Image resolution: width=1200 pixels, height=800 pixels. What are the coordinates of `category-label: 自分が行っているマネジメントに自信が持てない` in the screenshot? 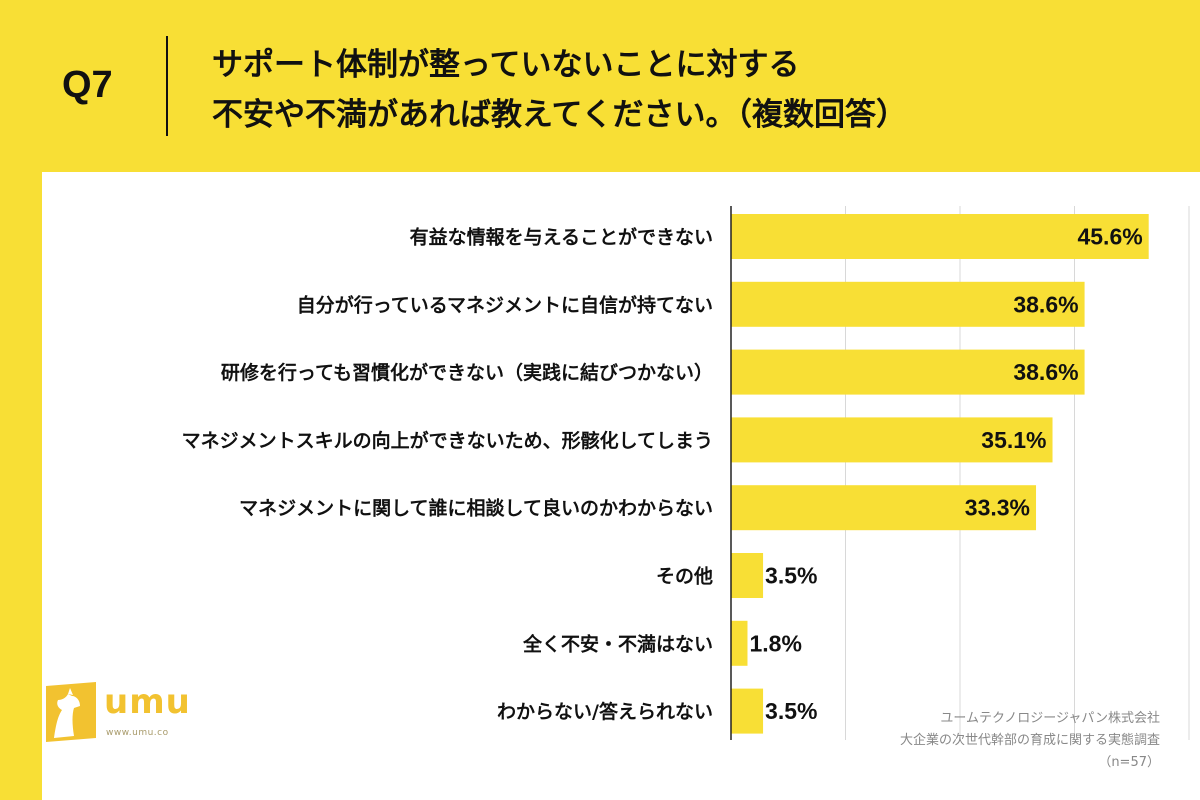 It's located at (505, 304).